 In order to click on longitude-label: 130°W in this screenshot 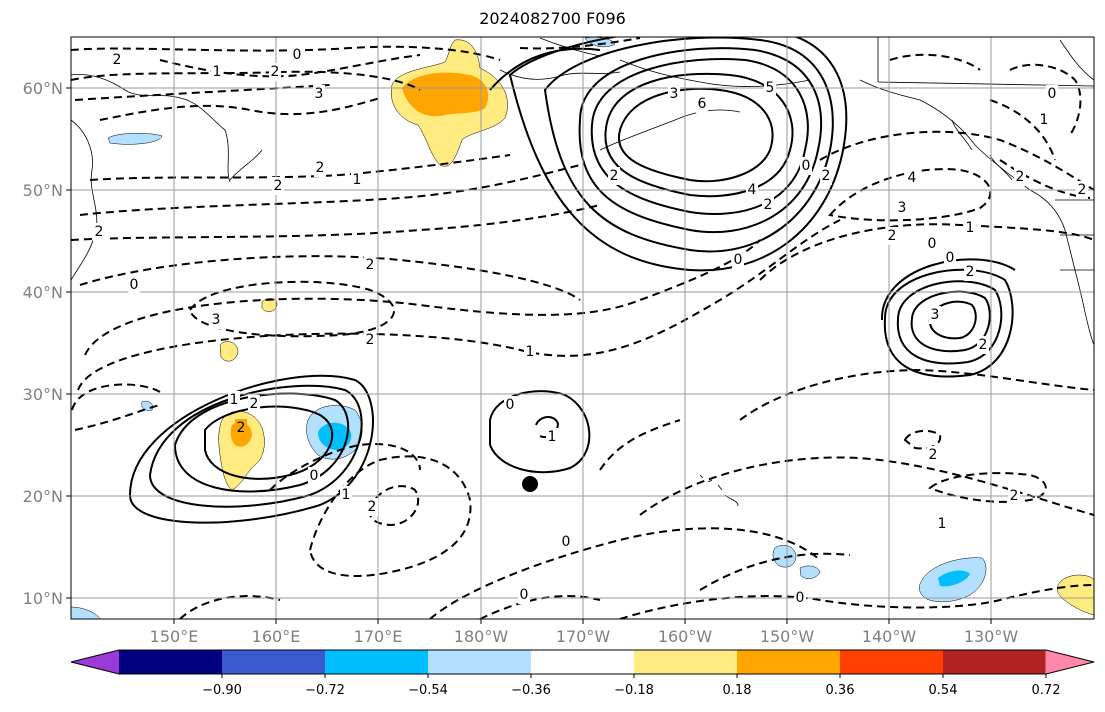, I will do `click(991, 636)`.